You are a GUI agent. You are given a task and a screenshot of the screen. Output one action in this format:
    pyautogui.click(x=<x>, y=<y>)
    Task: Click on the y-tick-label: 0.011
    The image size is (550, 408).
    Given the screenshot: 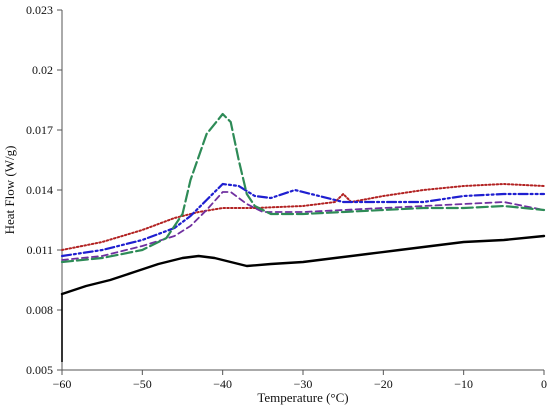 What is the action you would take?
    pyautogui.click(x=39, y=250)
    